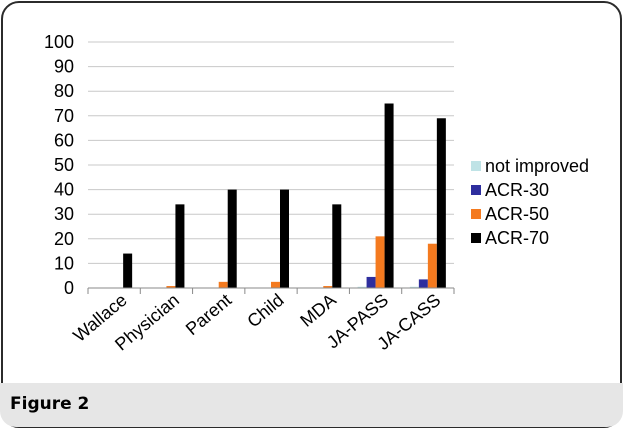 The image size is (627, 431). Describe the element at coordinates (69, 288) in the screenshot. I see `y-tick-label: 0` at that location.